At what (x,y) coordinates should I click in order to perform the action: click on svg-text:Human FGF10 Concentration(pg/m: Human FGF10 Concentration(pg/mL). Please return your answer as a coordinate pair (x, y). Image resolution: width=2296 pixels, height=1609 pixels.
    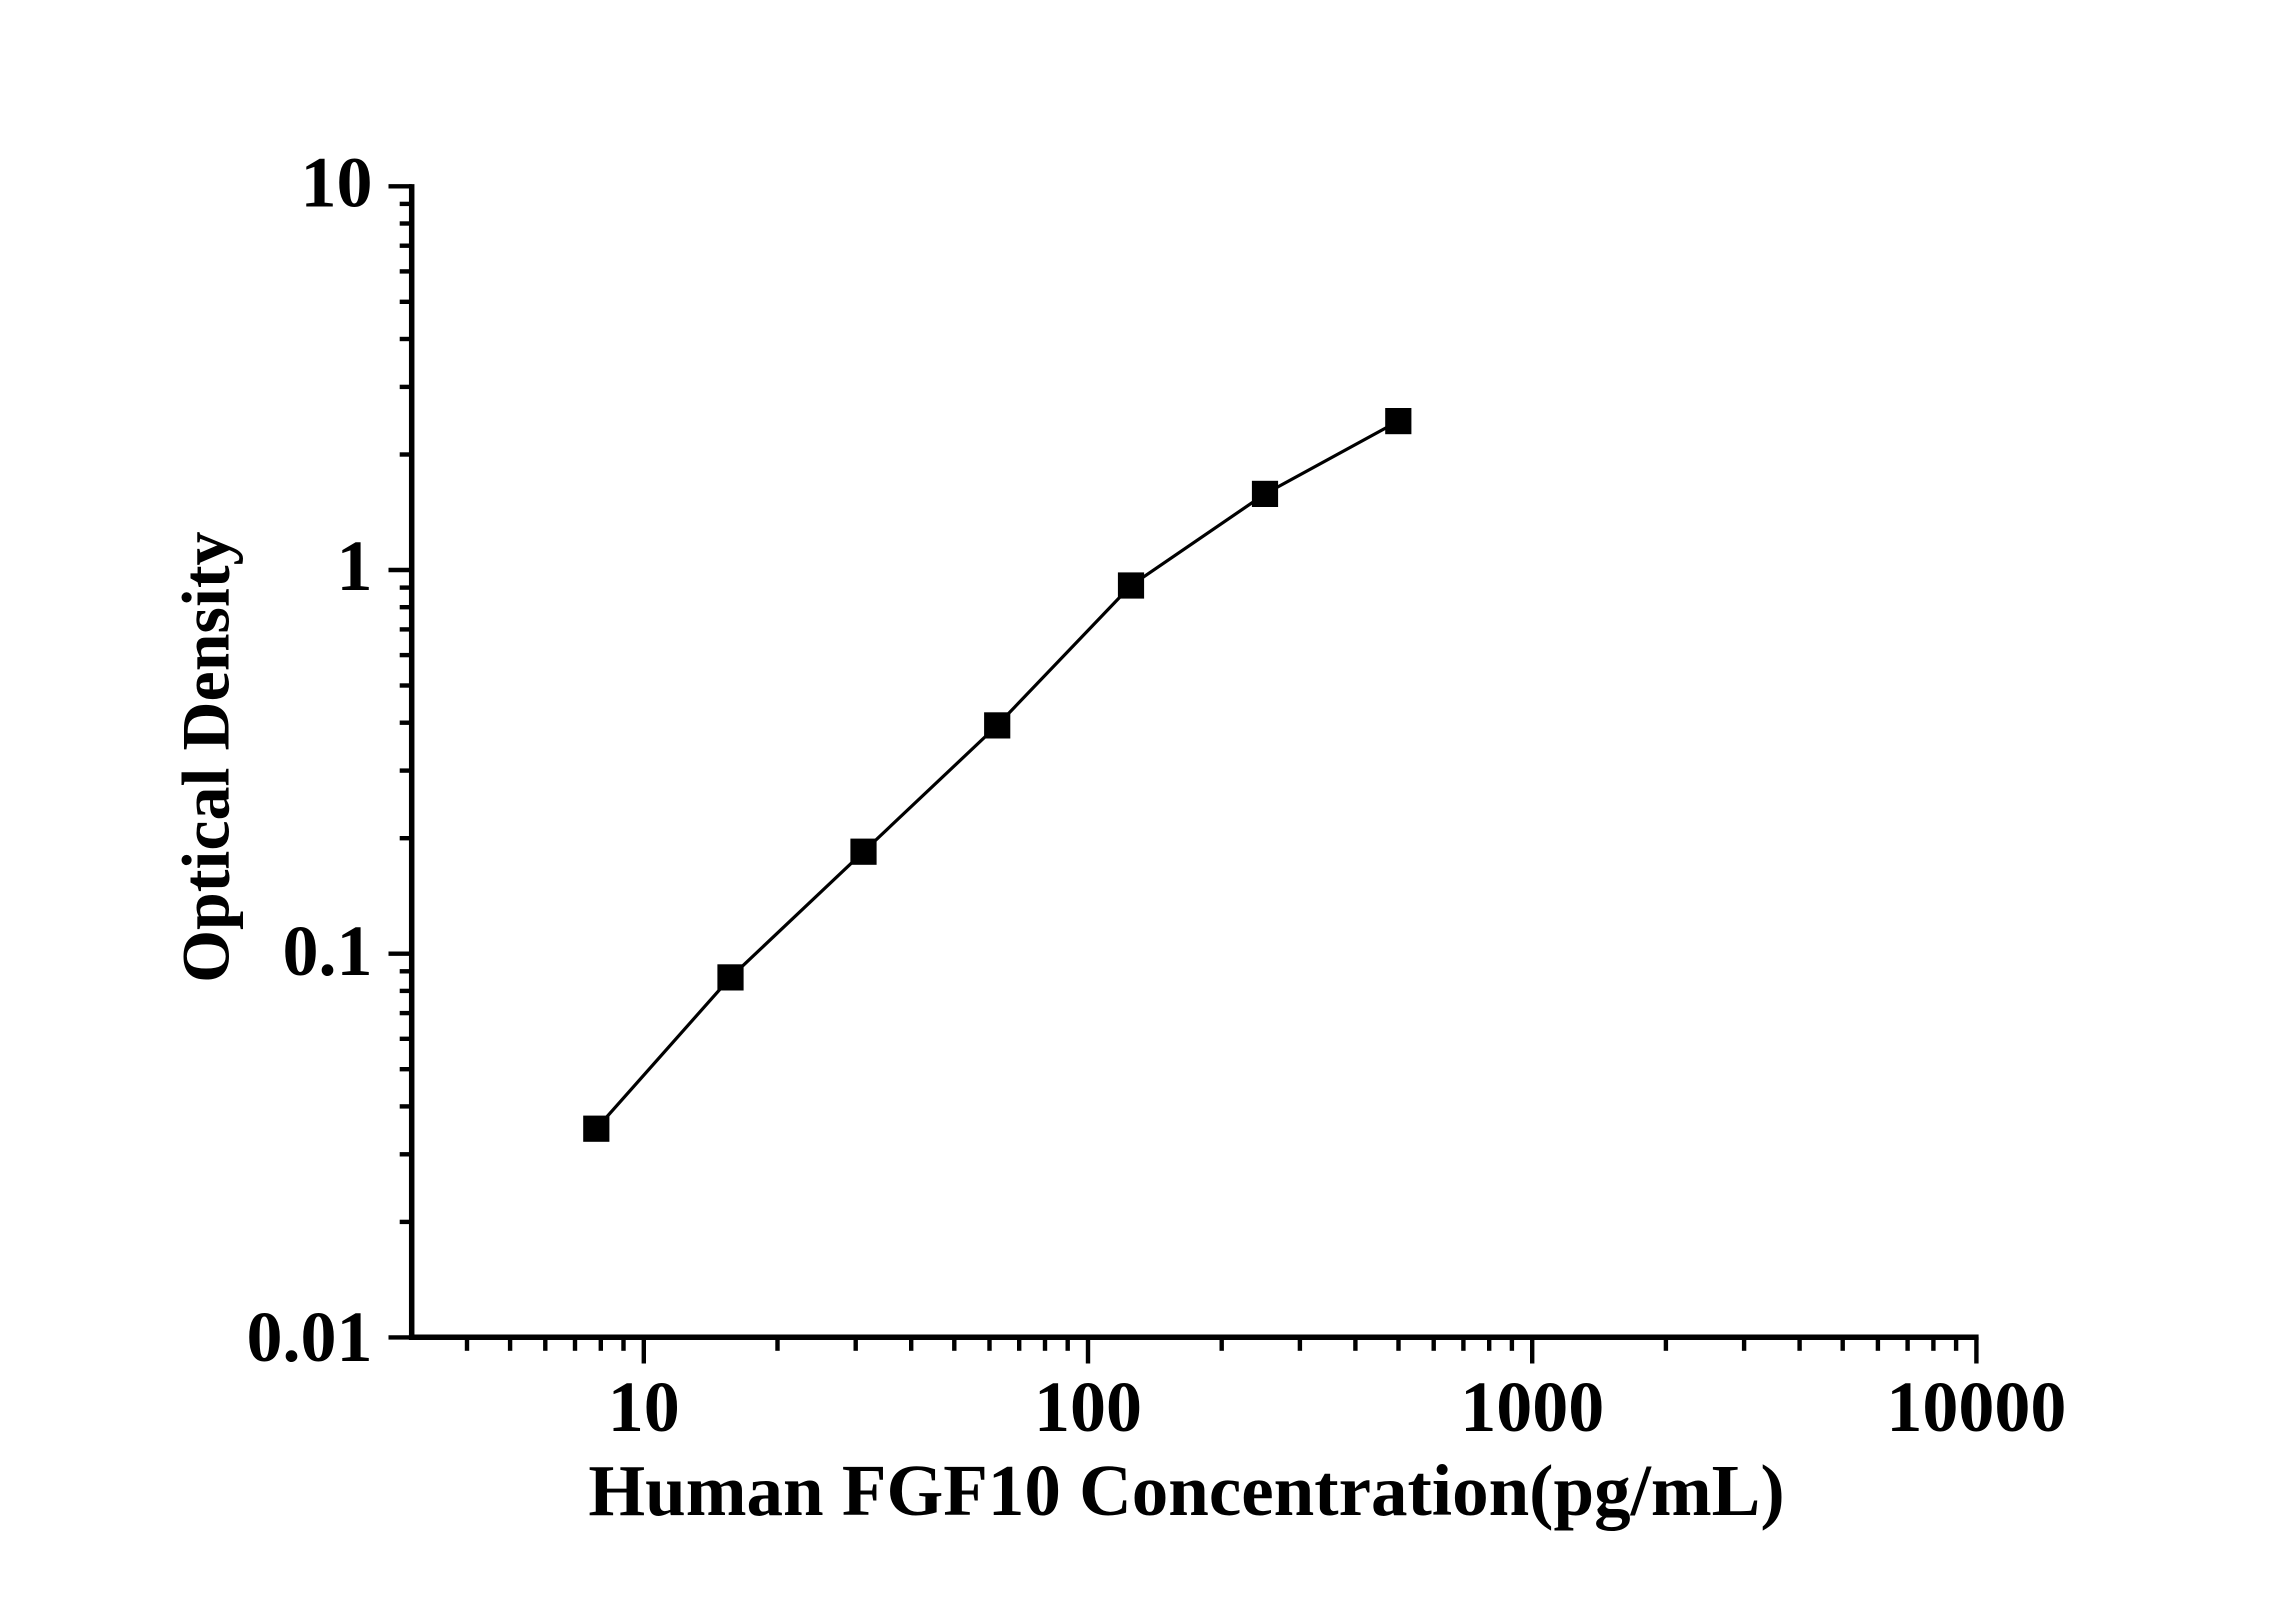
    Looking at the image, I should click on (1186, 1490).